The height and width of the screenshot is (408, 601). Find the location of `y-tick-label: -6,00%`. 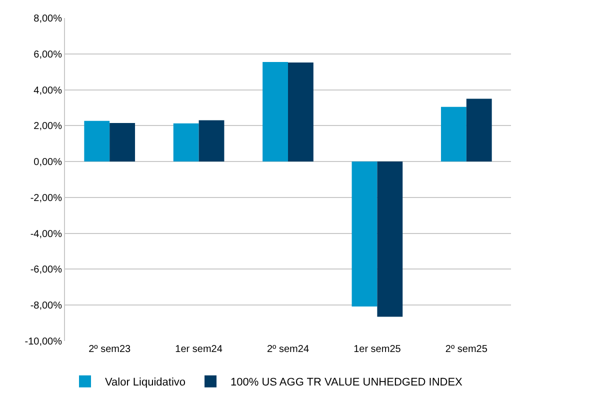

y-tick-label: -6,00% is located at coordinates (46, 270).